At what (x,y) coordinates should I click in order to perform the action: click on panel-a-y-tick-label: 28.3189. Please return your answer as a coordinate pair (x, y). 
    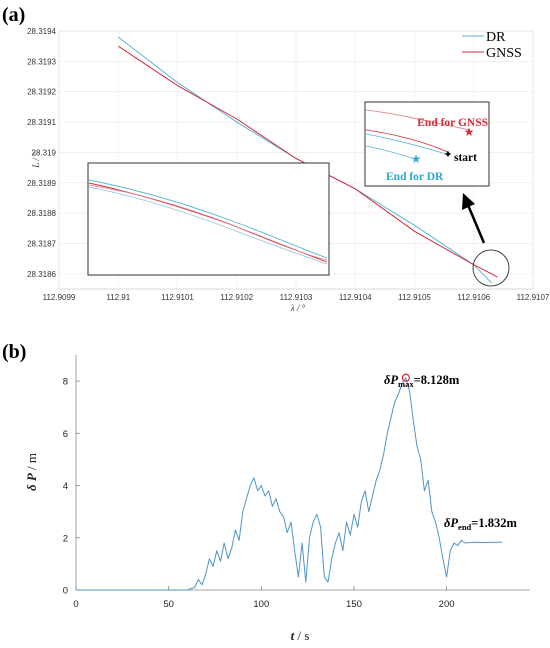
    Looking at the image, I should click on (41, 183).